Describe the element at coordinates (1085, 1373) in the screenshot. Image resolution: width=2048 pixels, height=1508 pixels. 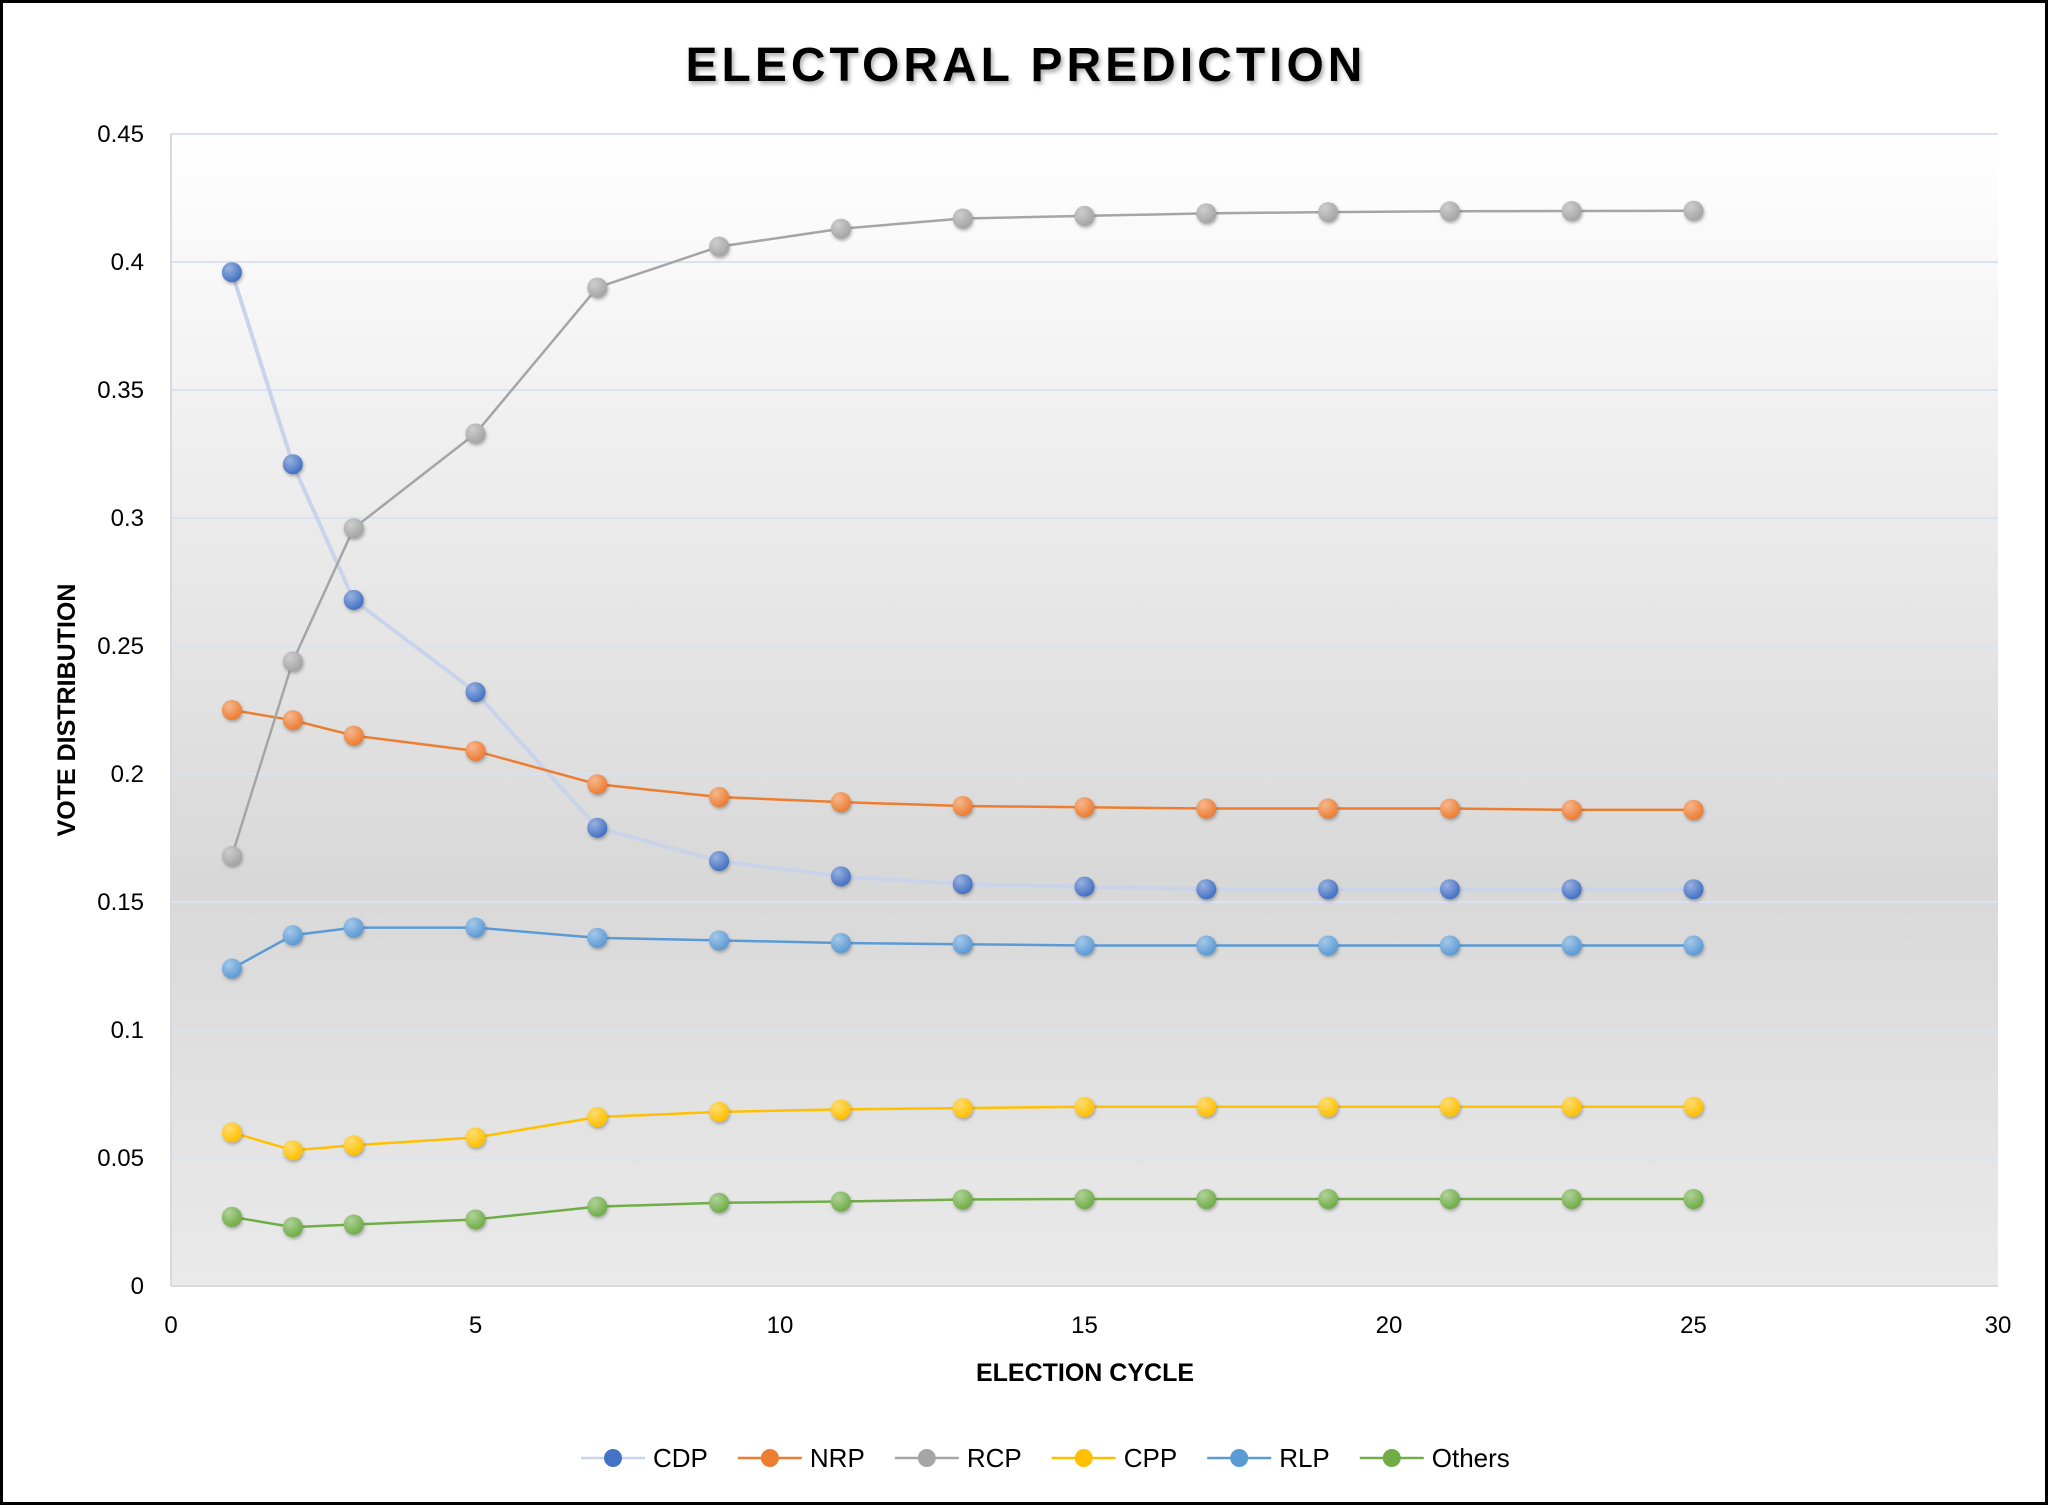
I see `x-axis-title: ELECTION CYCLE` at that location.